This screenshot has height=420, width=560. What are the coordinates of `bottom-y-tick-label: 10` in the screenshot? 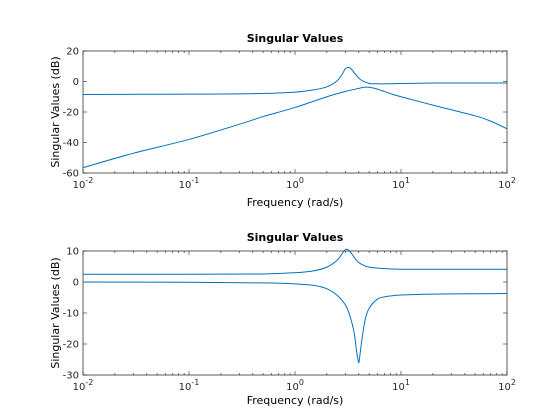 It's located at (72, 252).